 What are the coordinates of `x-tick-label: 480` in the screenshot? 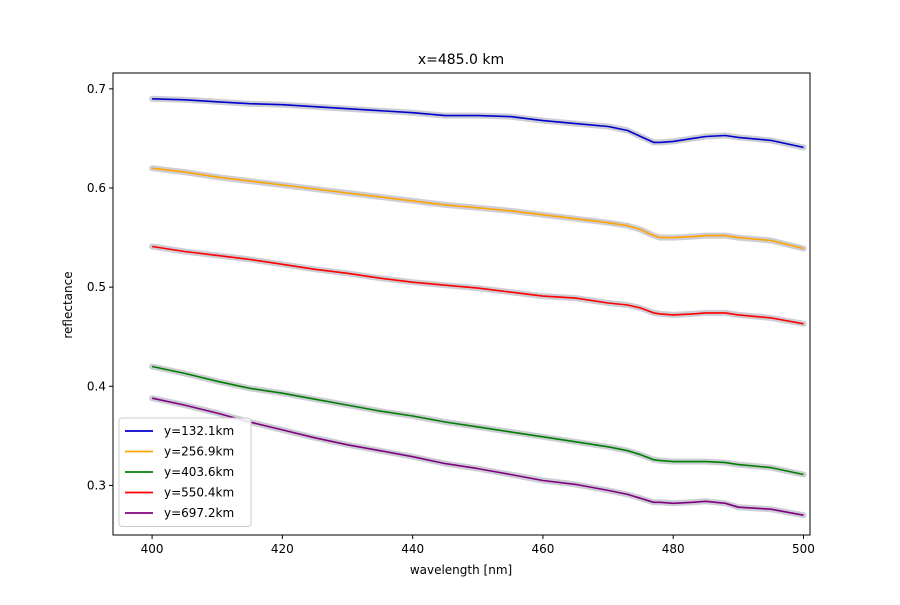 It's located at (673, 549).